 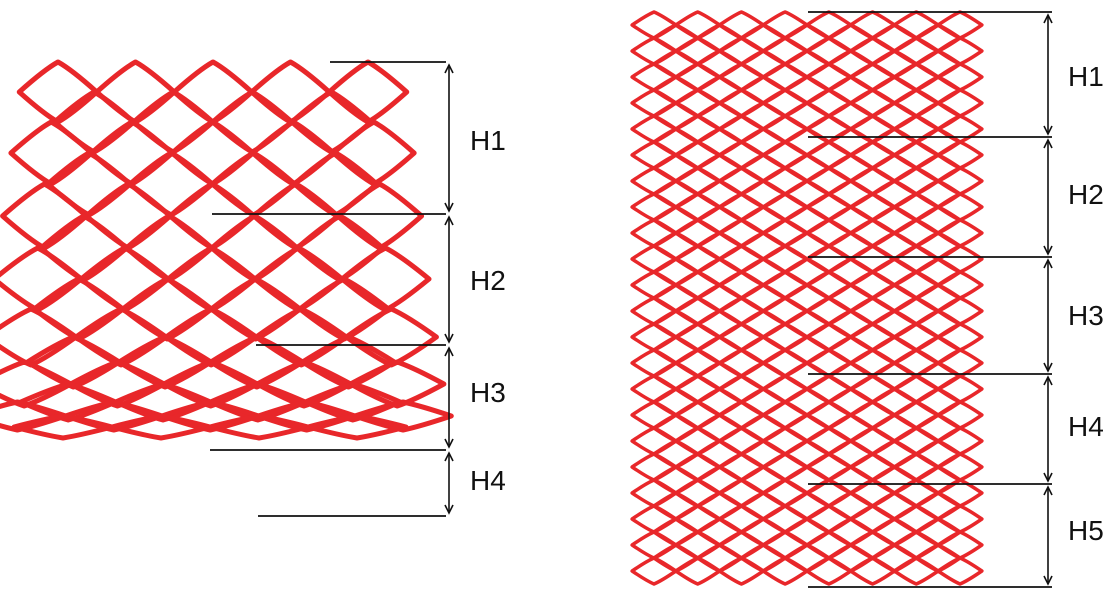 I want to click on right-segment-label: H2, so click(x=1086, y=194).